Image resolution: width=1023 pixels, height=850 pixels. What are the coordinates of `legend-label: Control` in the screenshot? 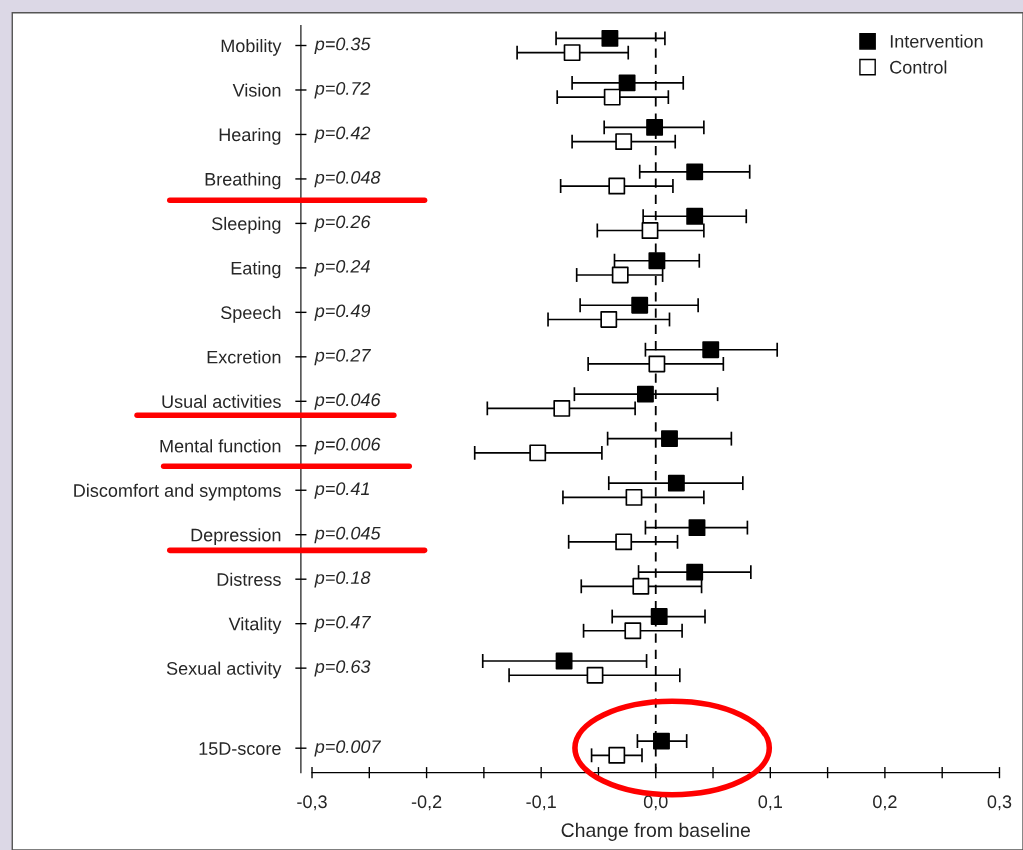 It's located at (918, 67).